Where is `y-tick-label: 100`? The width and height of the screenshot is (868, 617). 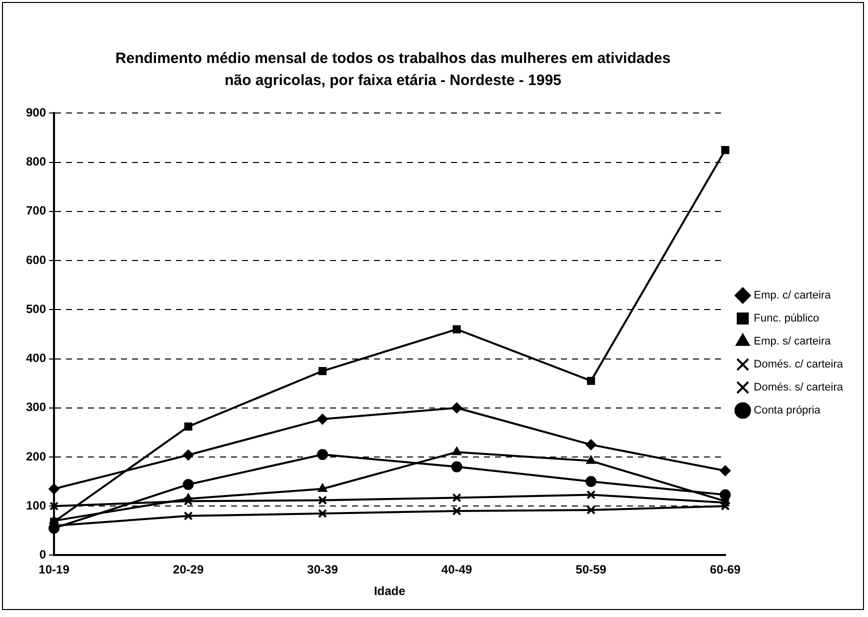 y-tick-label: 100 is located at coordinates (36, 505).